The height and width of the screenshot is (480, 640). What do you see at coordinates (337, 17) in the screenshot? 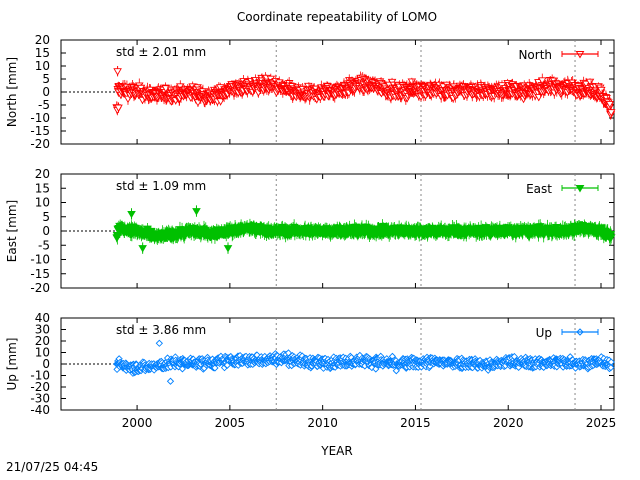
I see `chart-title: Coordinate repeatability of LOMO` at bounding box center [337, 17].